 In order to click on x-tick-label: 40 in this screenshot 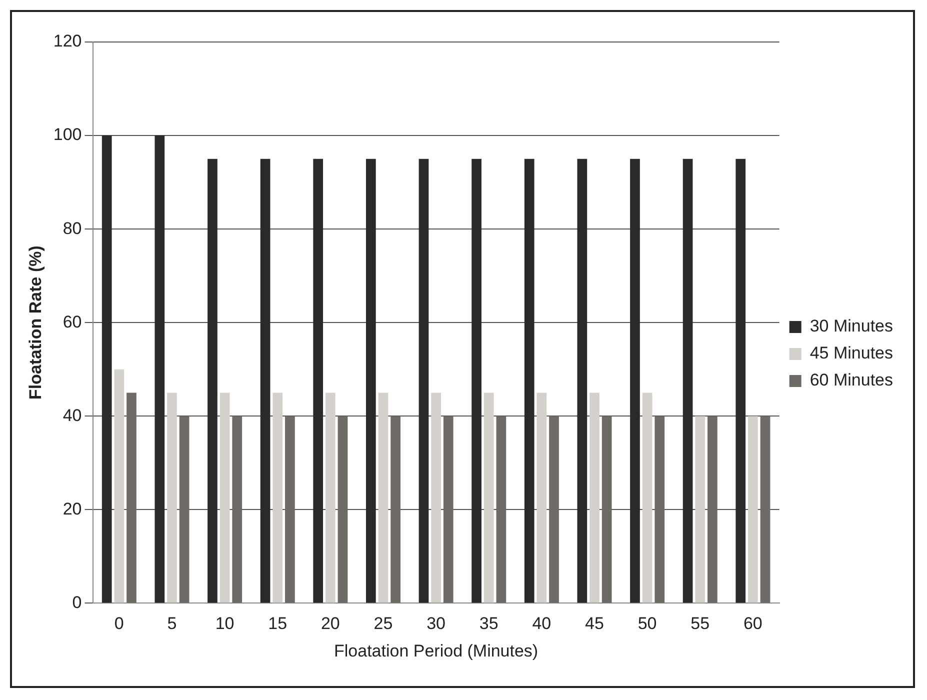, I will do `click(542, 624)`.